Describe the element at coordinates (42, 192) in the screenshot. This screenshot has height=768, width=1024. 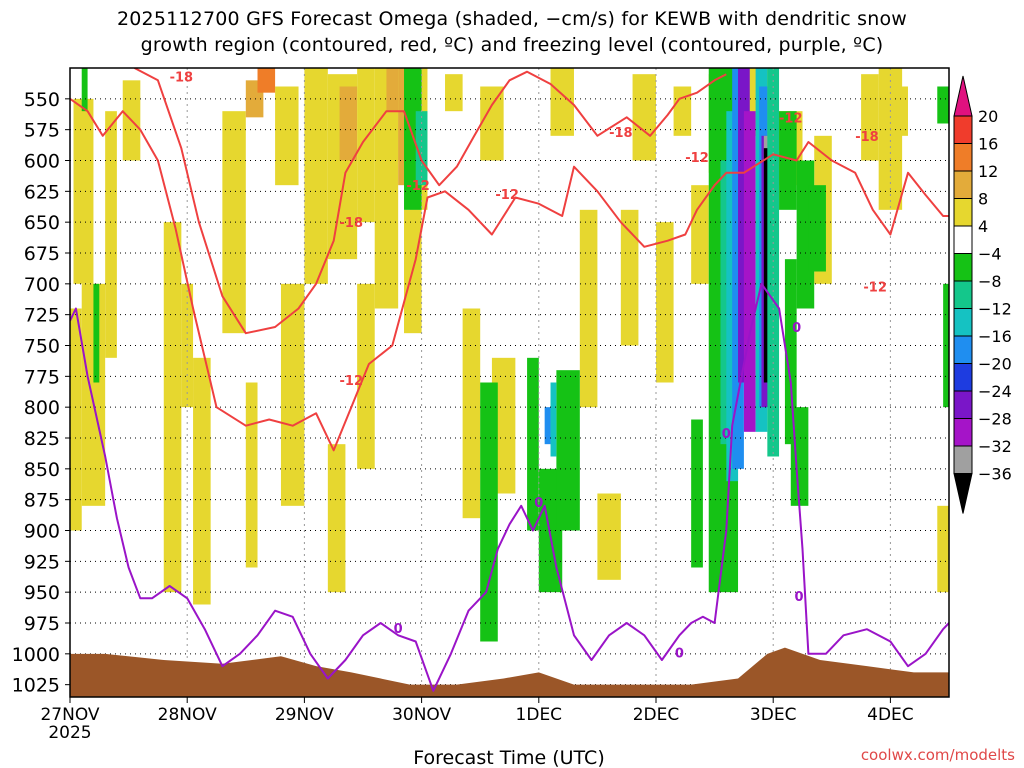
I see `y-tick-label: 625` at that location.